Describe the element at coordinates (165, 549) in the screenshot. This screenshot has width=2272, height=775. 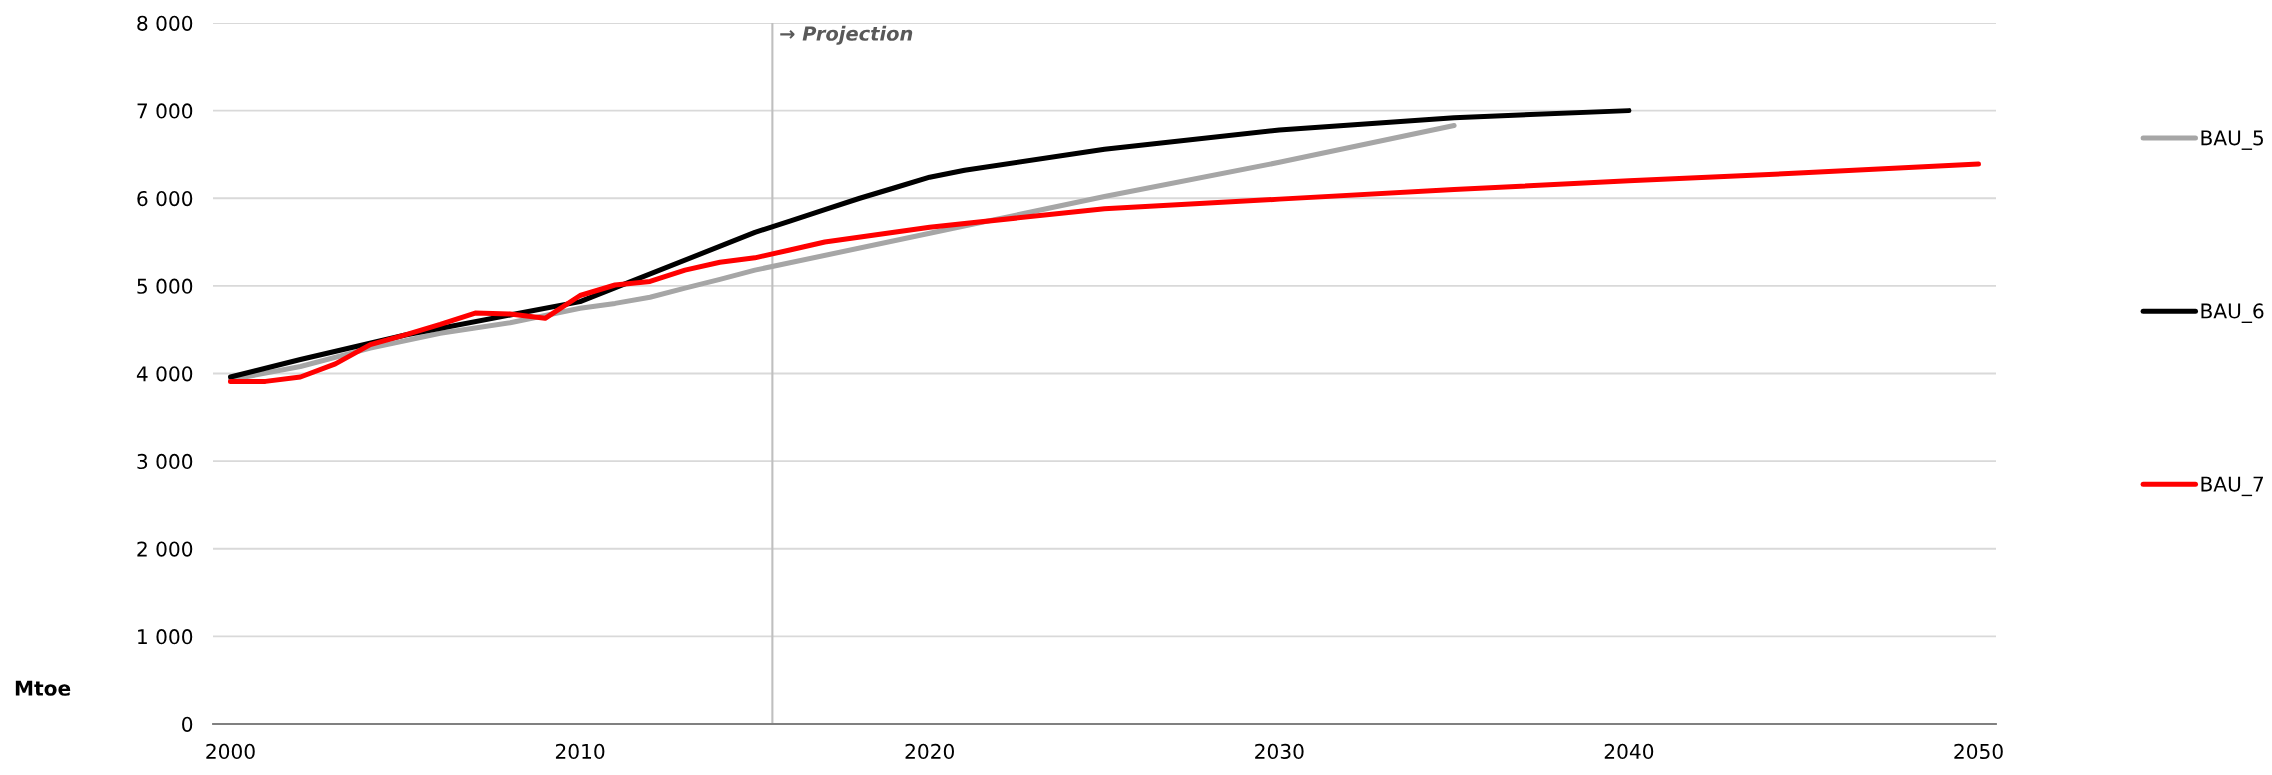
I see `y-tick-label: 2 000` at that location.